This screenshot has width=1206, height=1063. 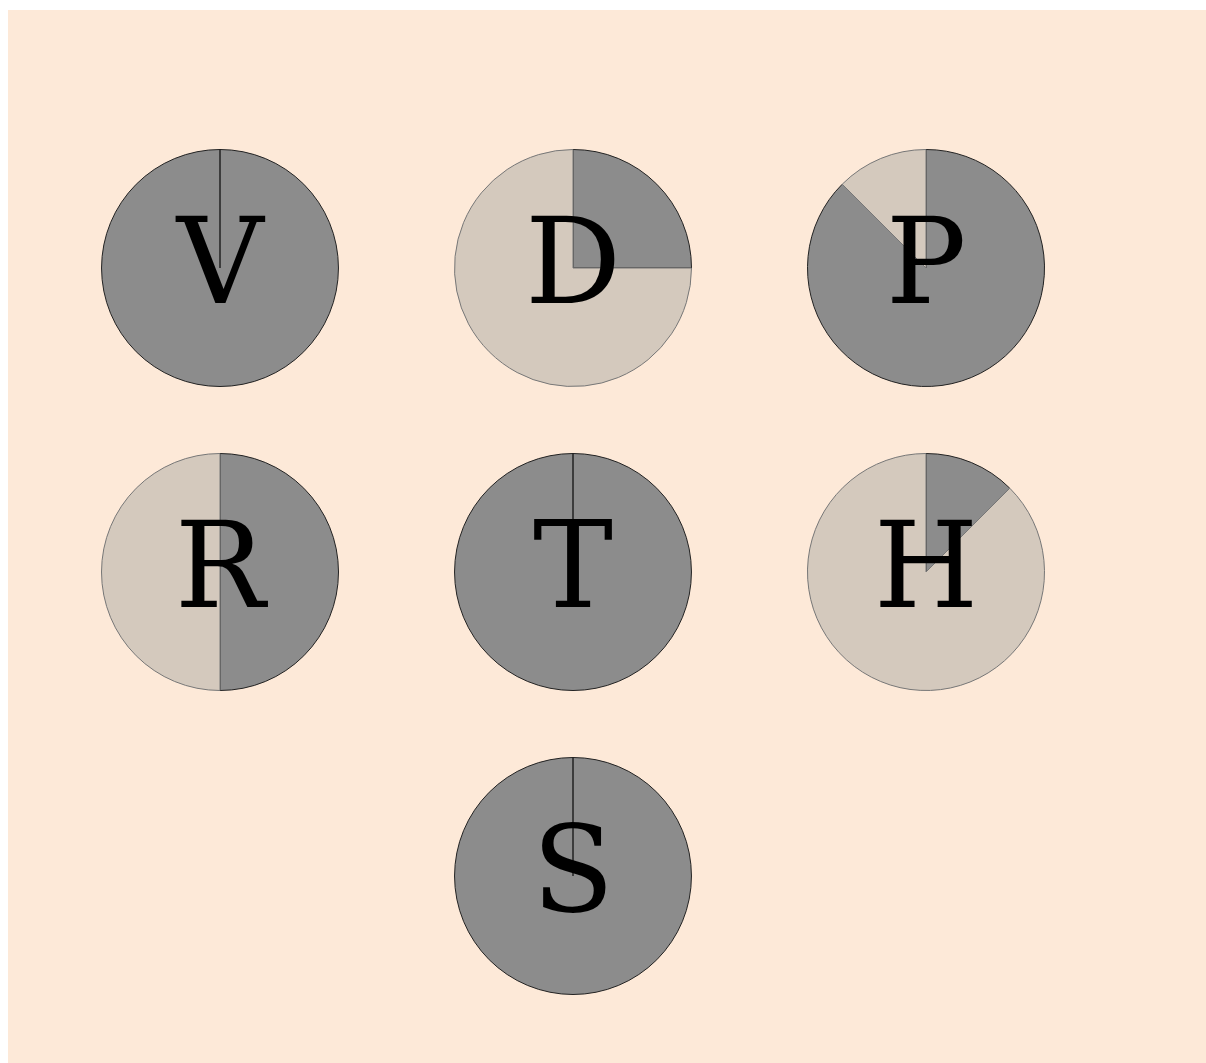 What do you see at coordinates (220, 262) in the screenshot?
I see `chart-title: V` at bounding box center [220, 262].